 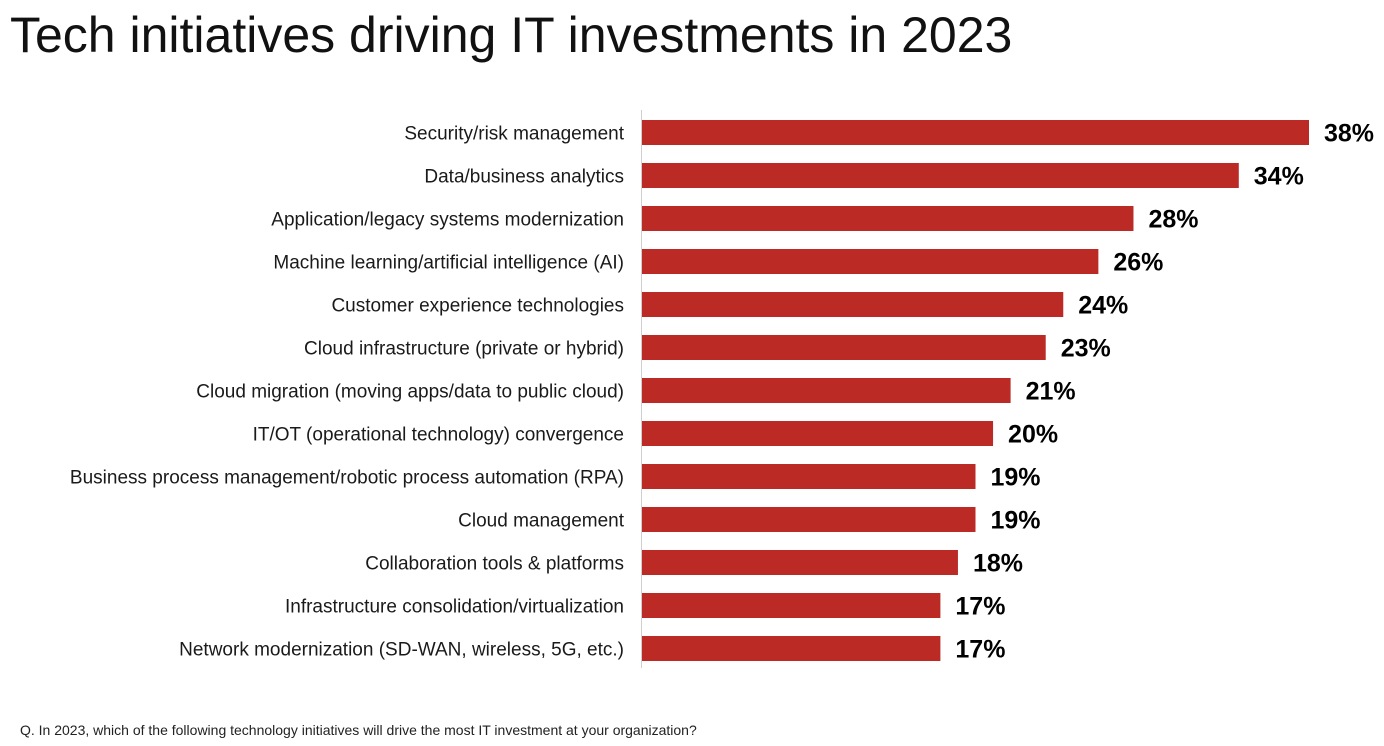 I want to click on category-label: Cloud infrastructure (private or hybrid), so click(x=464, y=349).